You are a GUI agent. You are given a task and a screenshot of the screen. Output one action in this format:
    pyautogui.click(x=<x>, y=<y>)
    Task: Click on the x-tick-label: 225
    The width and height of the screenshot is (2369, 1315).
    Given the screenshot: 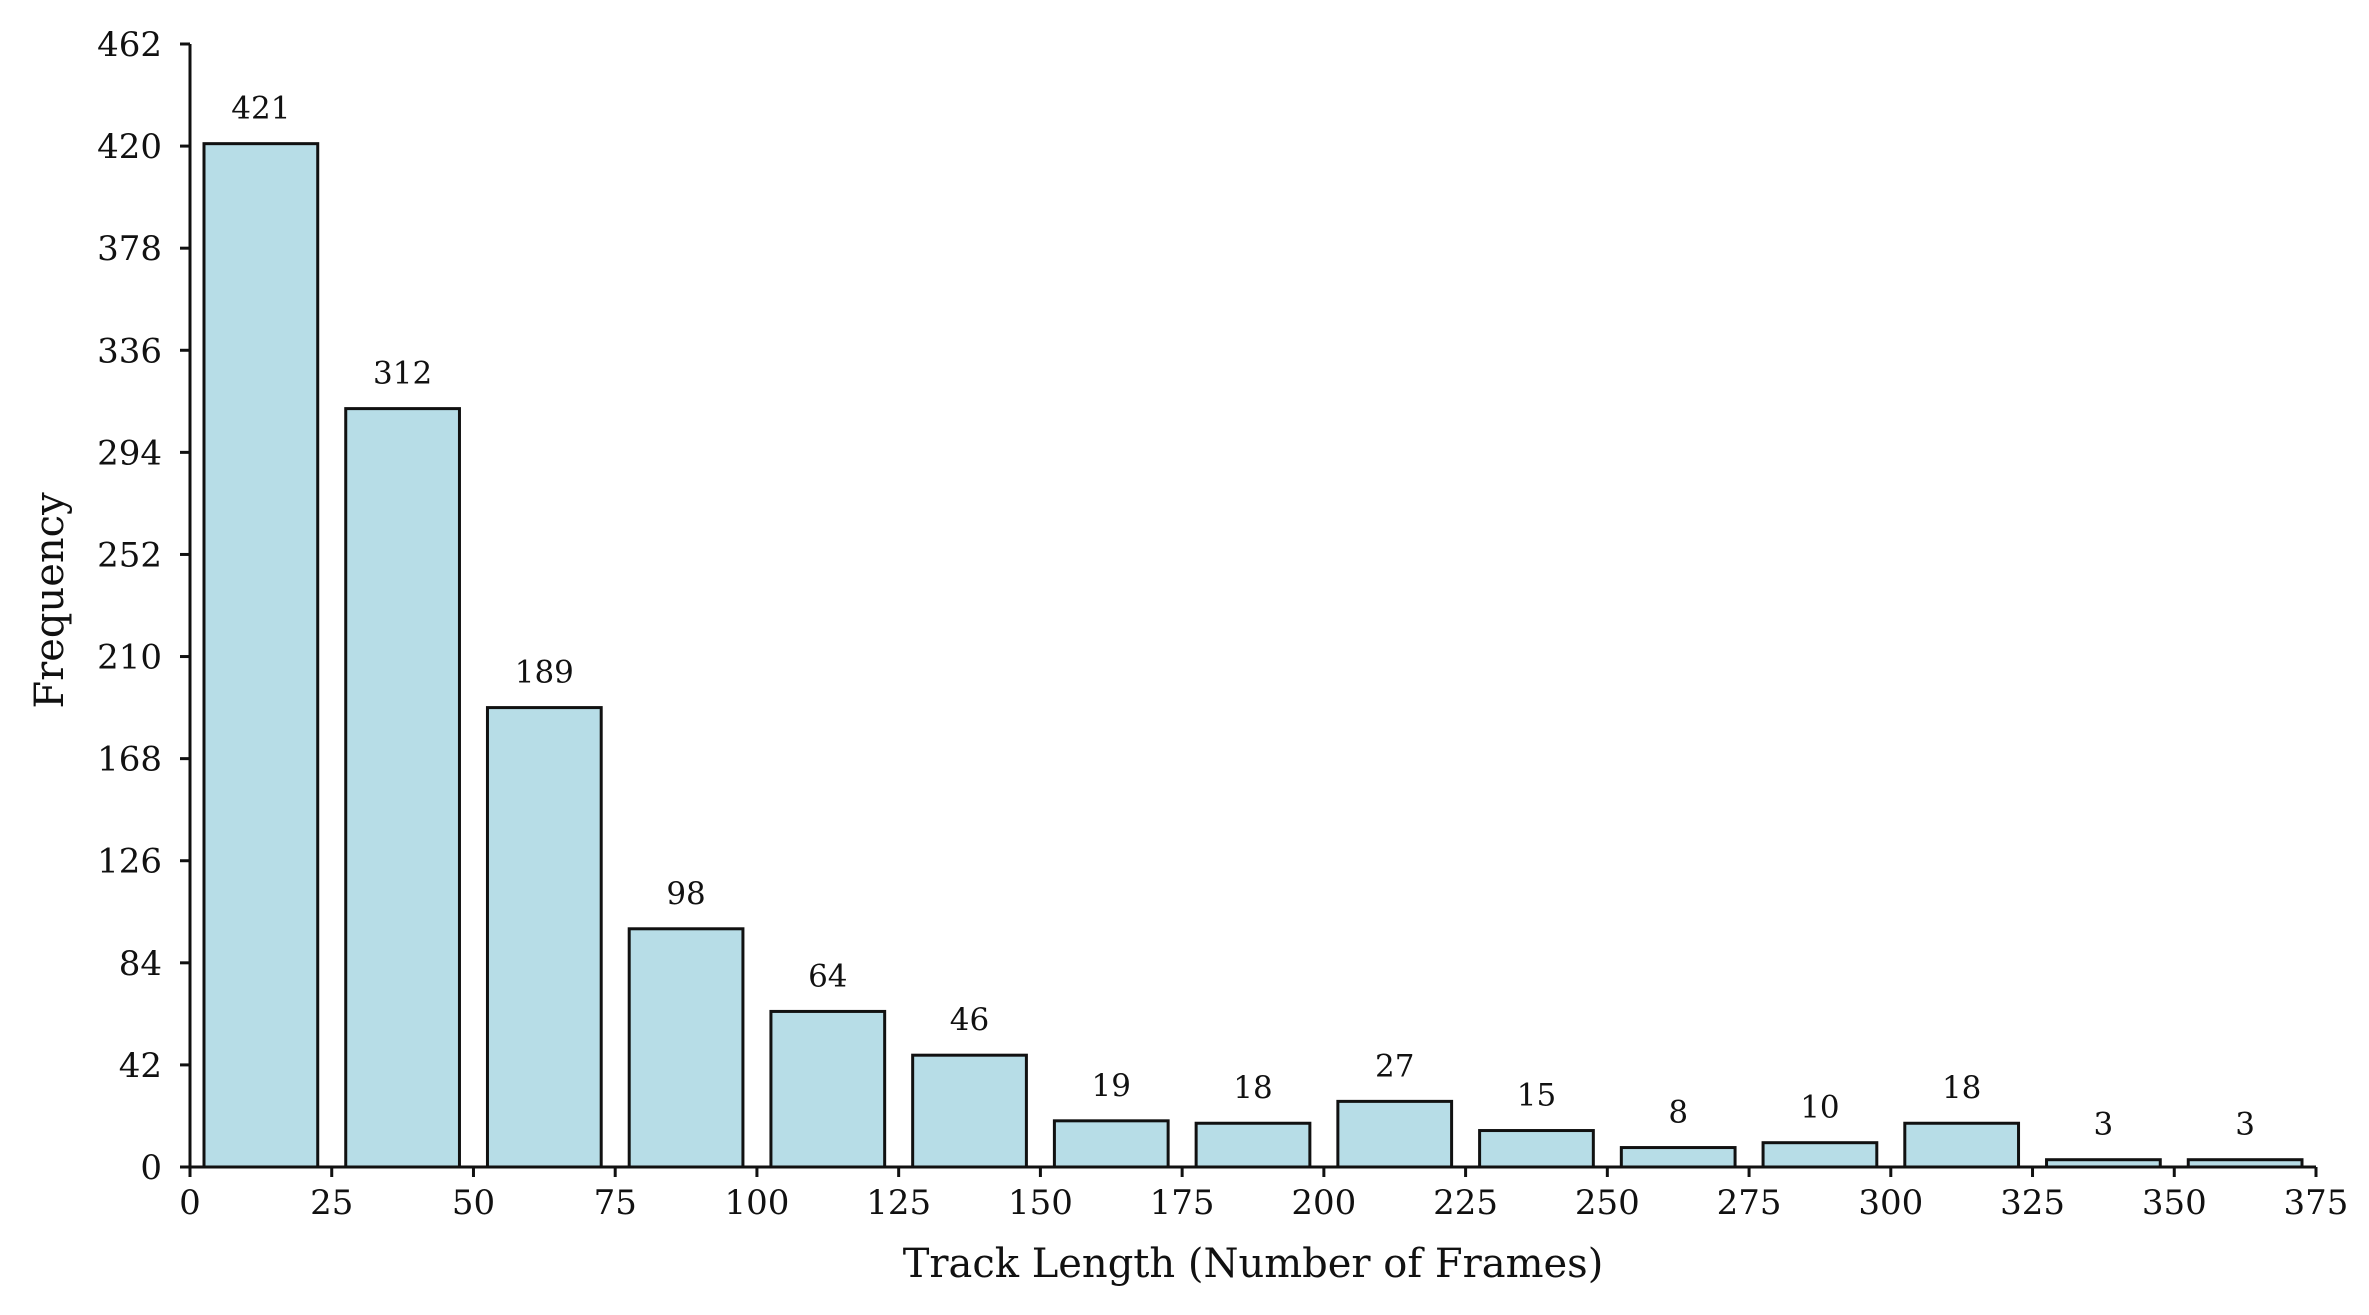 What is the action you would take?
    pyautogui.click(x=1465, y=1203)
    